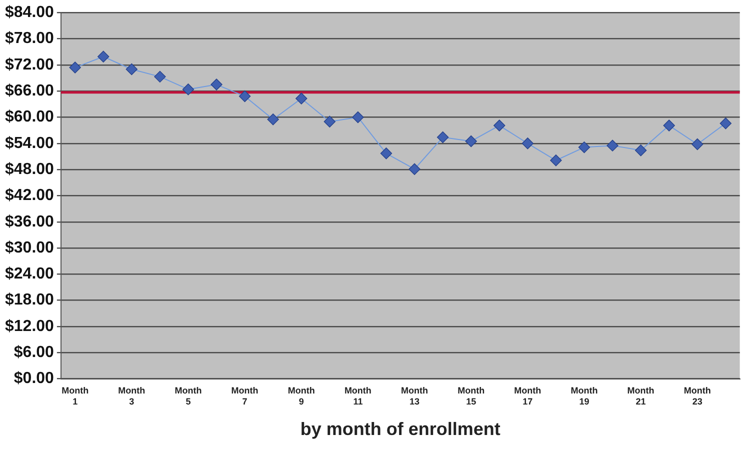  I want to click on x-tick-label: Month 5, so click(188, 396).